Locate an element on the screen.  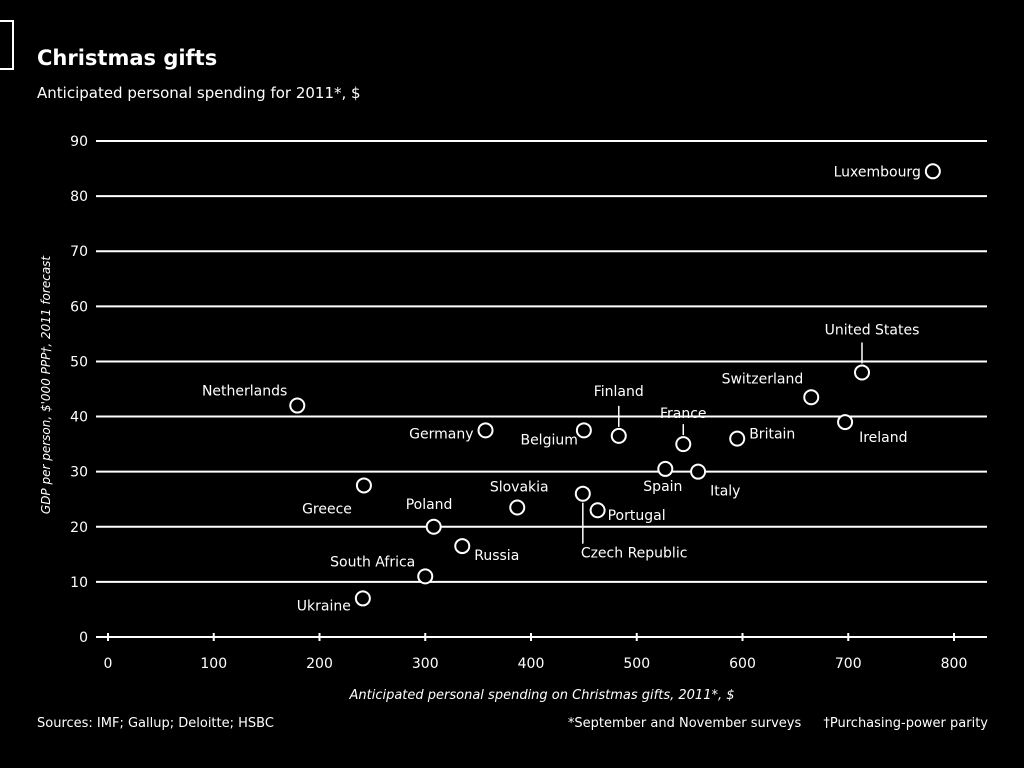
point-netherlands is located at coordinates (297, 405).